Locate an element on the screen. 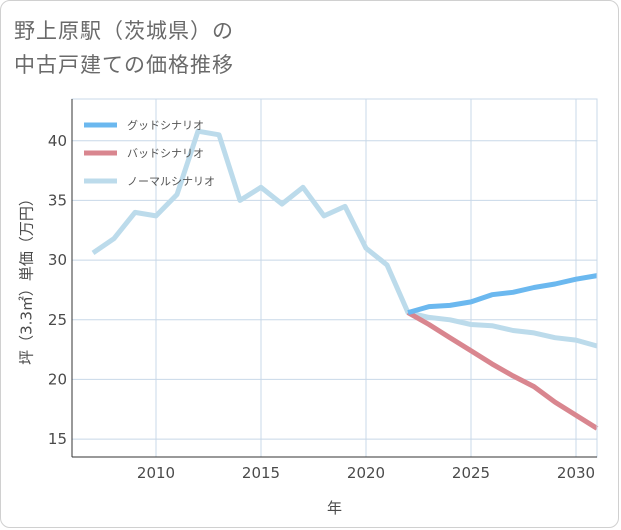 The width and height of the screenshot is (621, 530). legend-label-good: グッドシナリオ is located at coordinates (165, 125).